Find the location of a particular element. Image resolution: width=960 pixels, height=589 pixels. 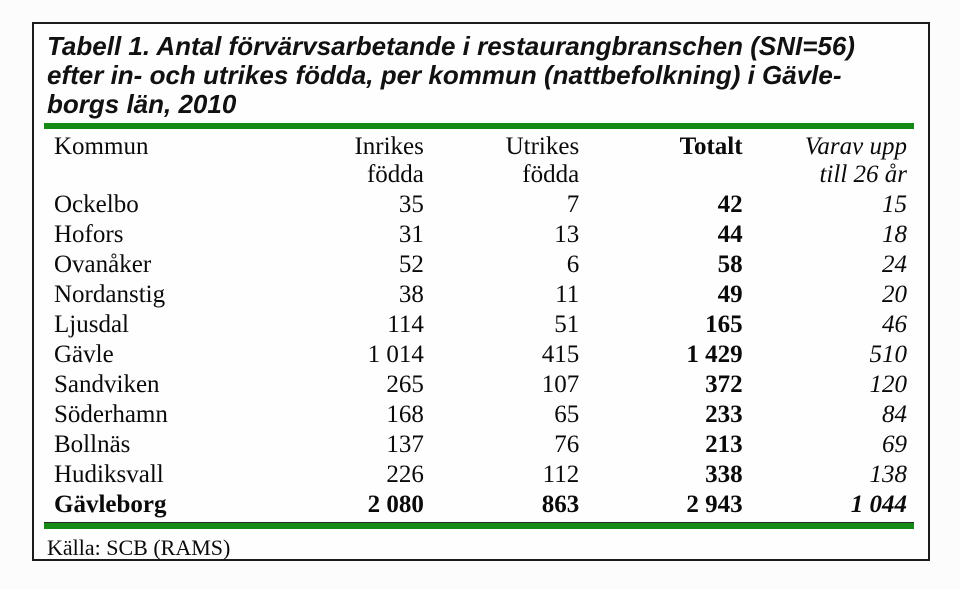

column-header-varav-upp-till-26-ar: Varav upp till 26 år is located at coordinates (855, 160).